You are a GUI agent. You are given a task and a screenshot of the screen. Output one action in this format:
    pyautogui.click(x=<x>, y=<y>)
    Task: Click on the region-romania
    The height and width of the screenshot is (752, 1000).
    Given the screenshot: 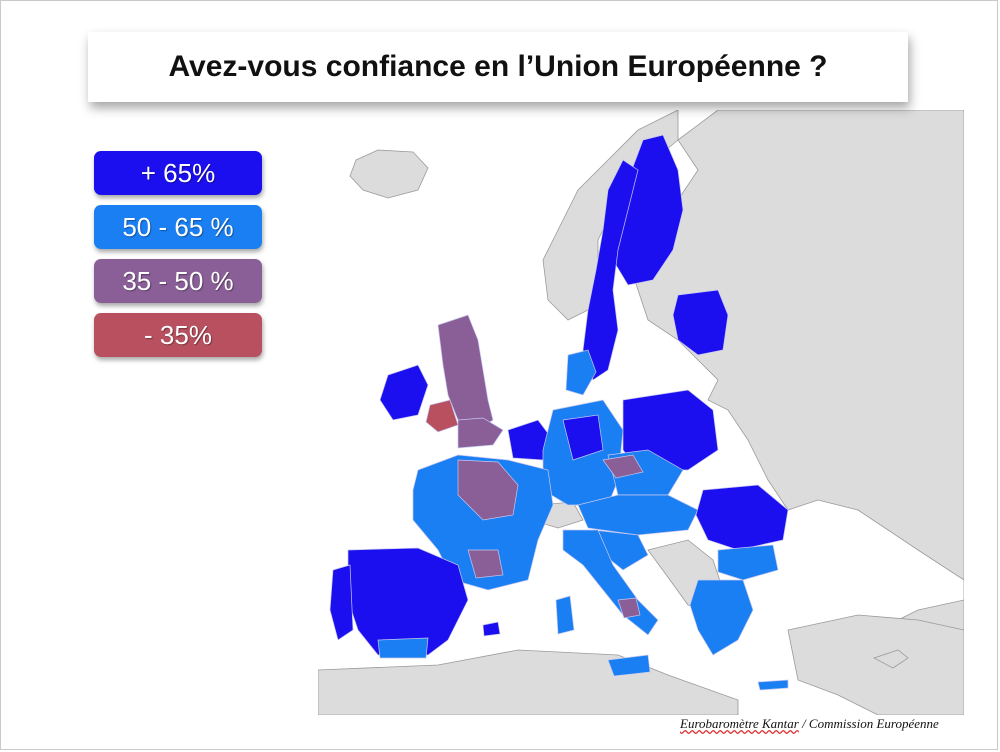 What is the action you would take?
    pyautogui.click(x=742, y=517)
    